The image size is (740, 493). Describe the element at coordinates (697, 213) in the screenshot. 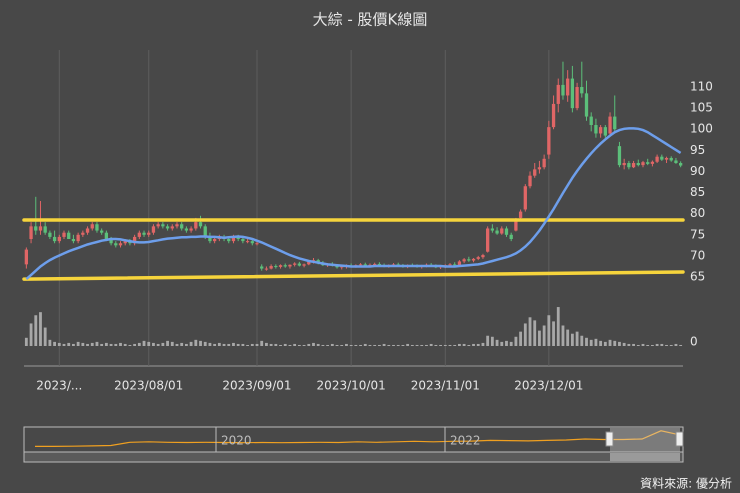

I see `y-tick-label: 80` at that location.